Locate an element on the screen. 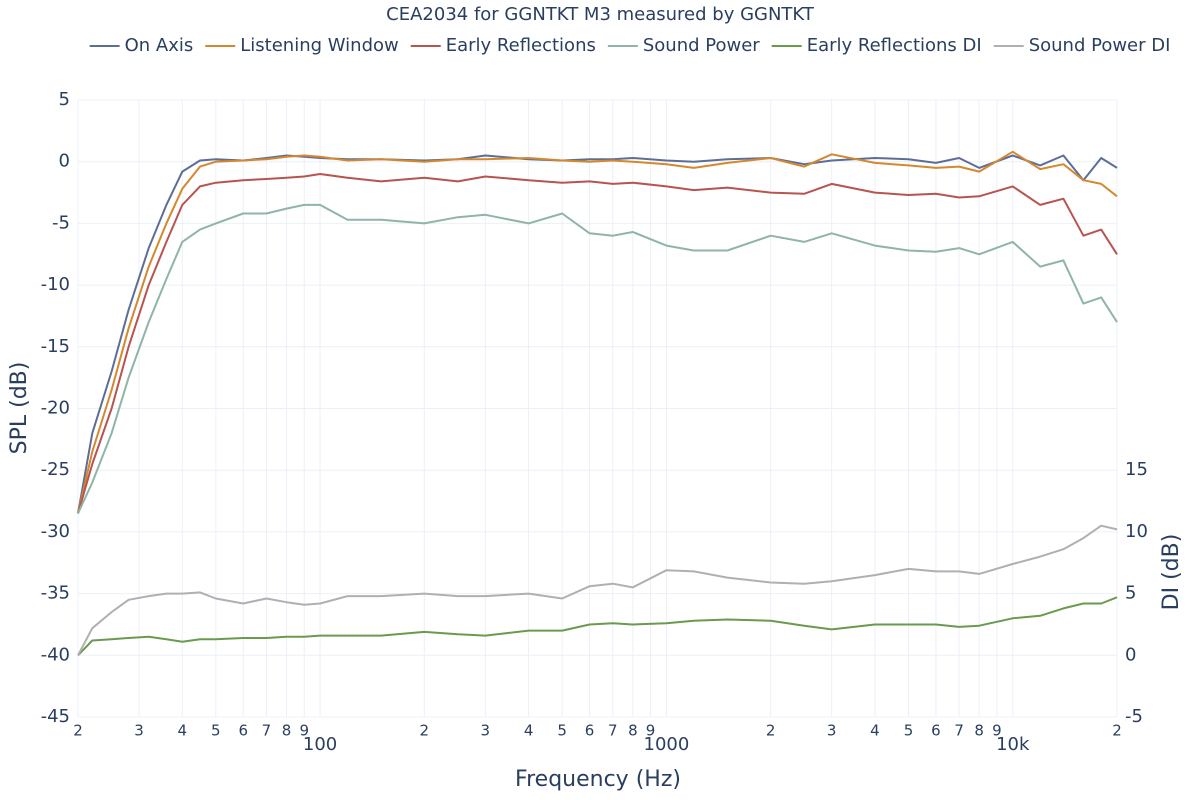 This screenshot has width=1200, height=800. y-tick-label: -25 is located at coordinates (55, 469).